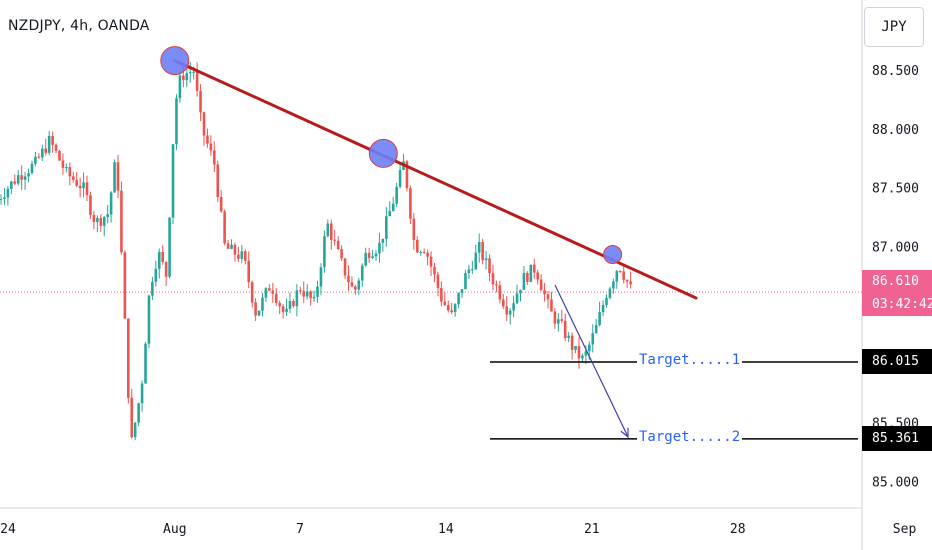  I want to click on y-tick-label: 88.500, so click(895, 71).